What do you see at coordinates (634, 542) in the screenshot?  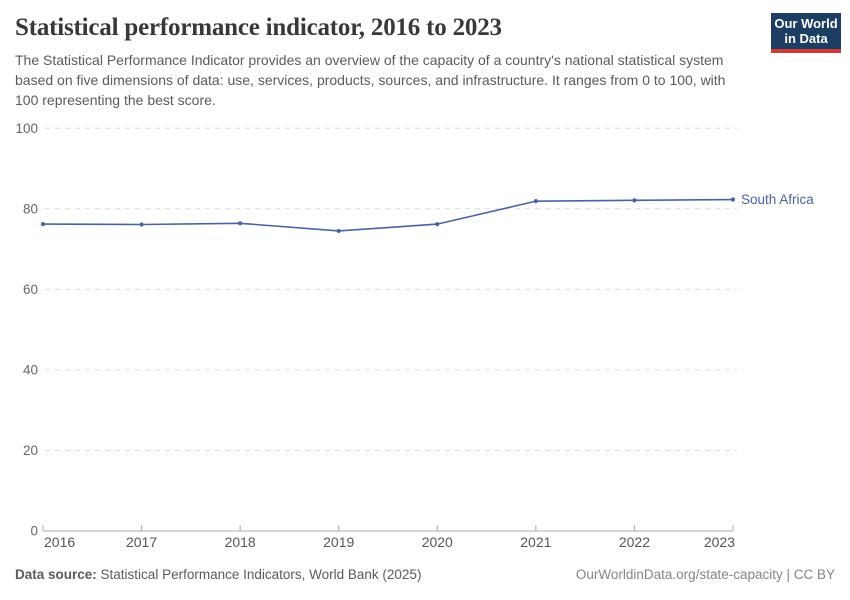 I see `x-axis-tick-label: 2022` at bounding box center [634, 542].